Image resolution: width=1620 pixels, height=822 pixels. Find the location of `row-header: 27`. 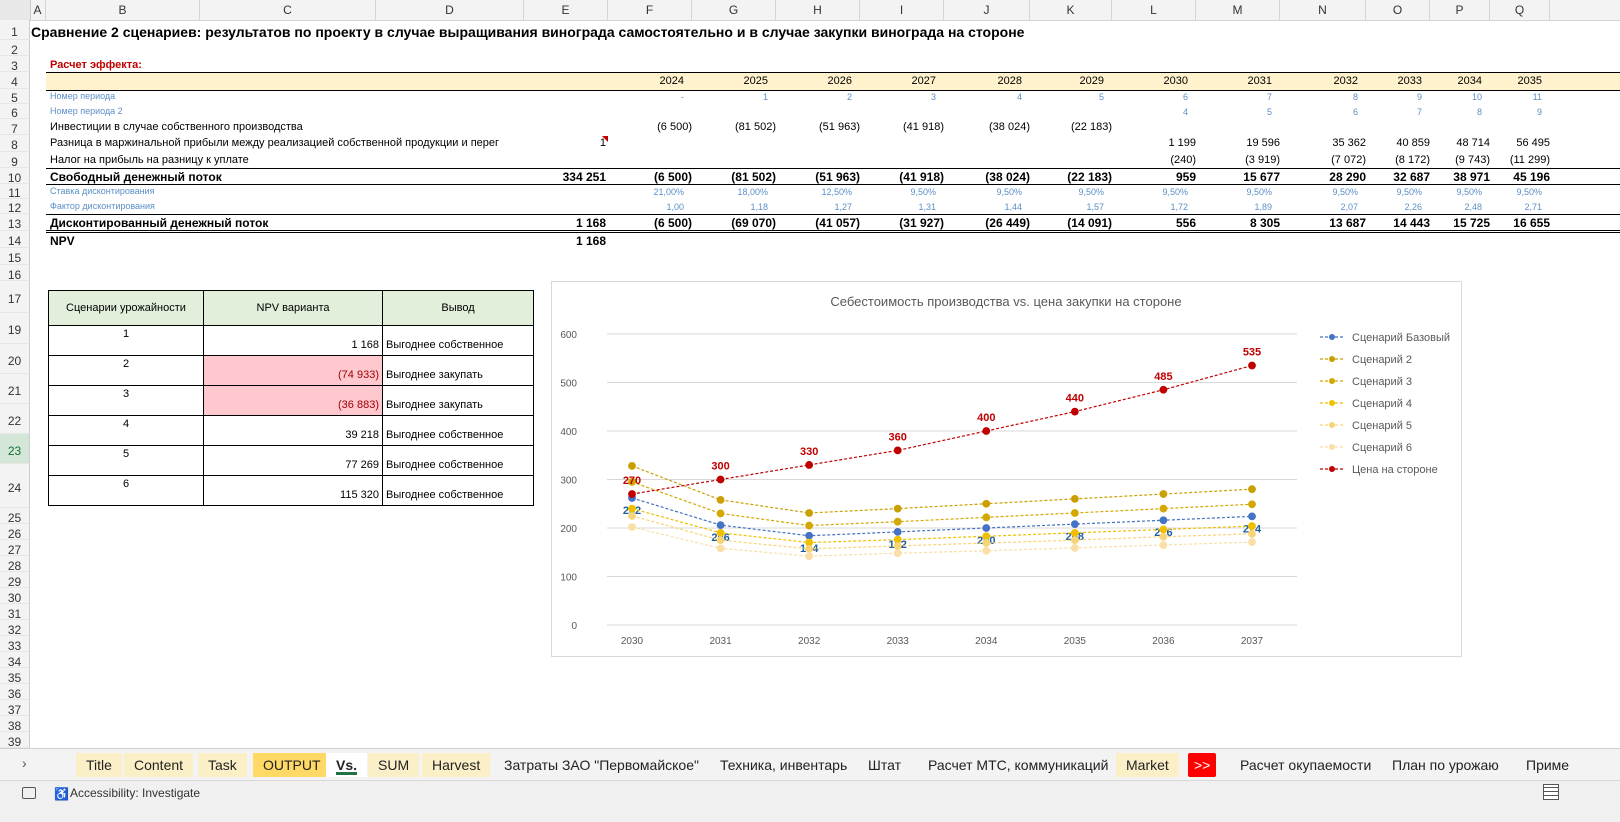

row-header: 27 is located at coordinates (15, 548).